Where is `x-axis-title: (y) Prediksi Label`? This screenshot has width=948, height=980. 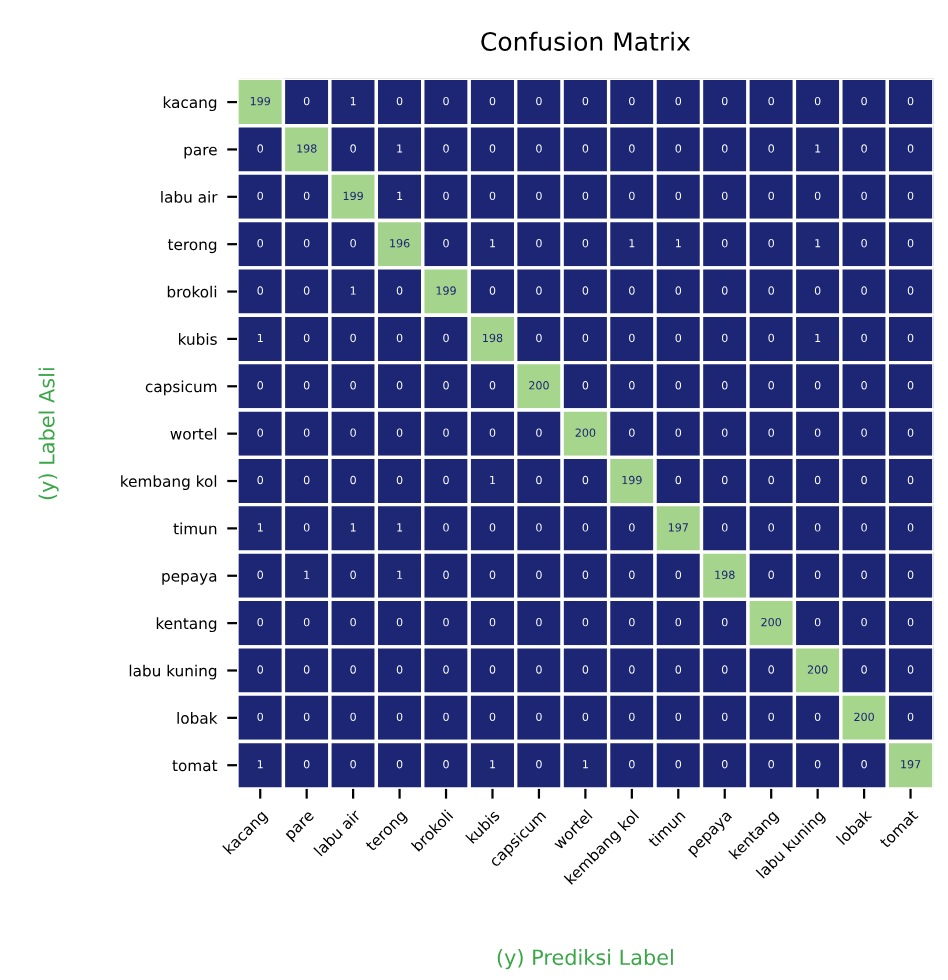
x-axis-title: (y) Prediksi Label is located at coordinates (585, 959).